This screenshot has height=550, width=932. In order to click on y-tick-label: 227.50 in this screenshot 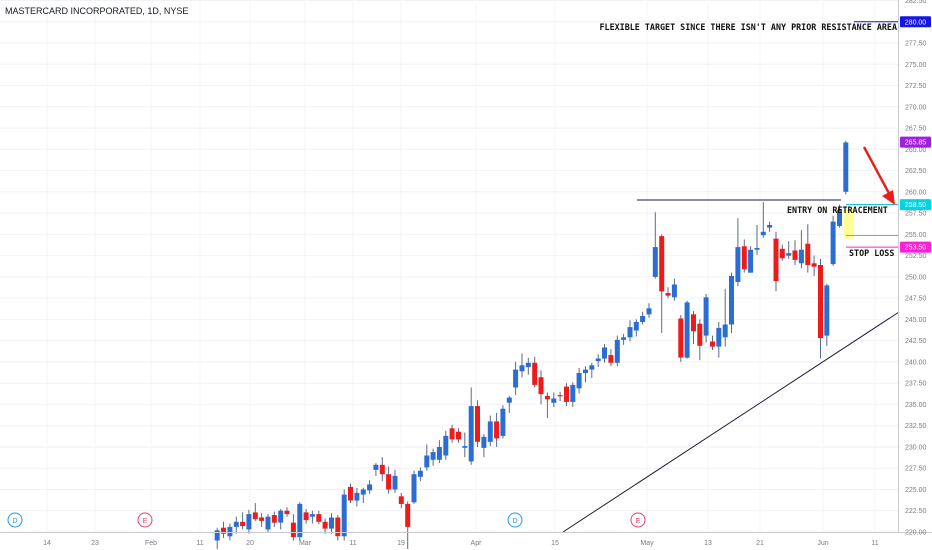, I will do `click(916, 469)`.